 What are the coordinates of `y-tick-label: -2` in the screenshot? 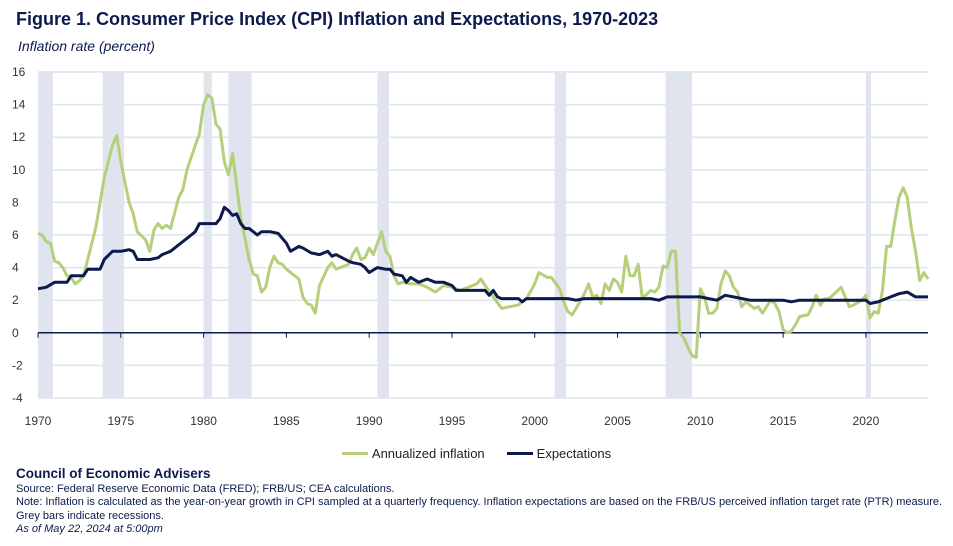 It's located at (17, 365).